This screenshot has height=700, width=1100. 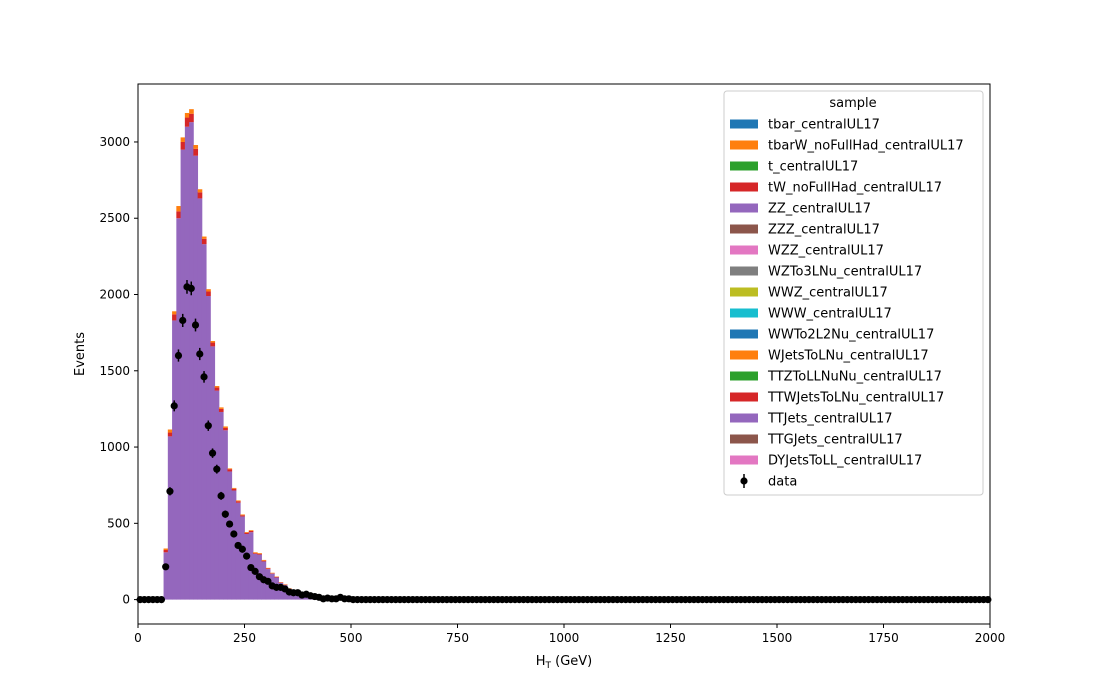 I want to click on legend-label-3: tW_noFullHad_centralUL17, so click(x=855, y=188).